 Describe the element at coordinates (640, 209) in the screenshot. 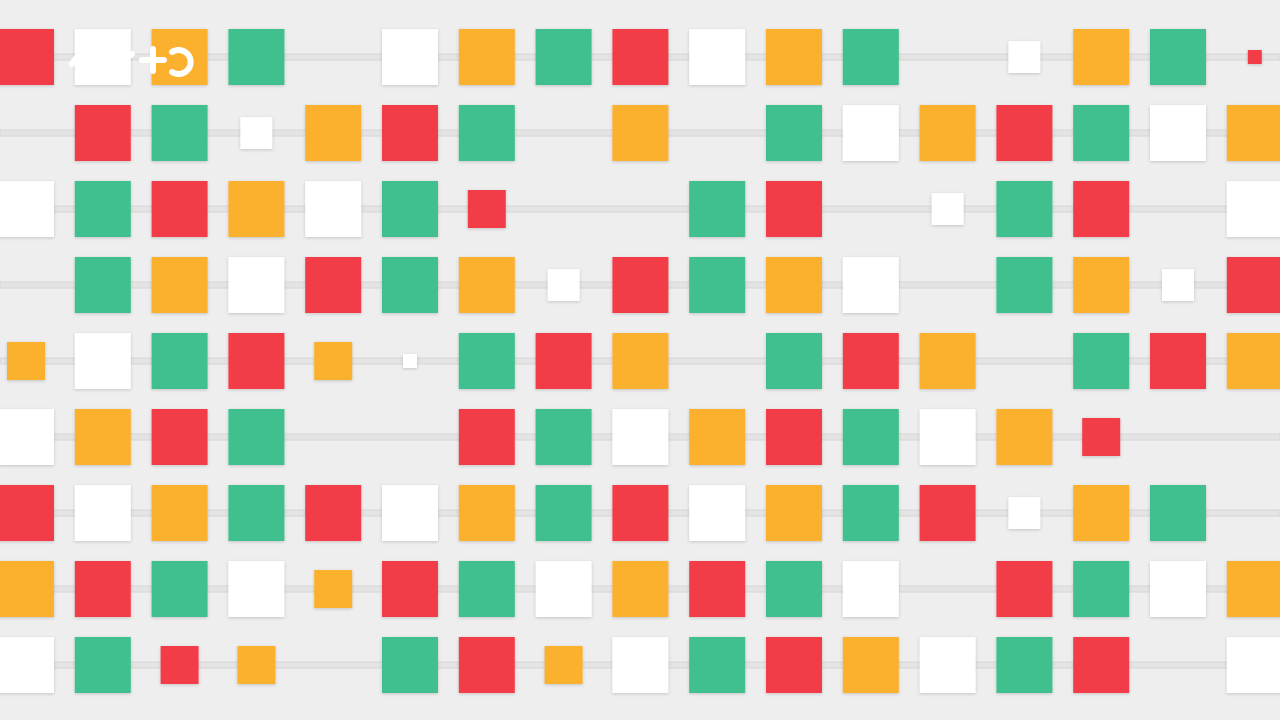

I see `track` at that location.